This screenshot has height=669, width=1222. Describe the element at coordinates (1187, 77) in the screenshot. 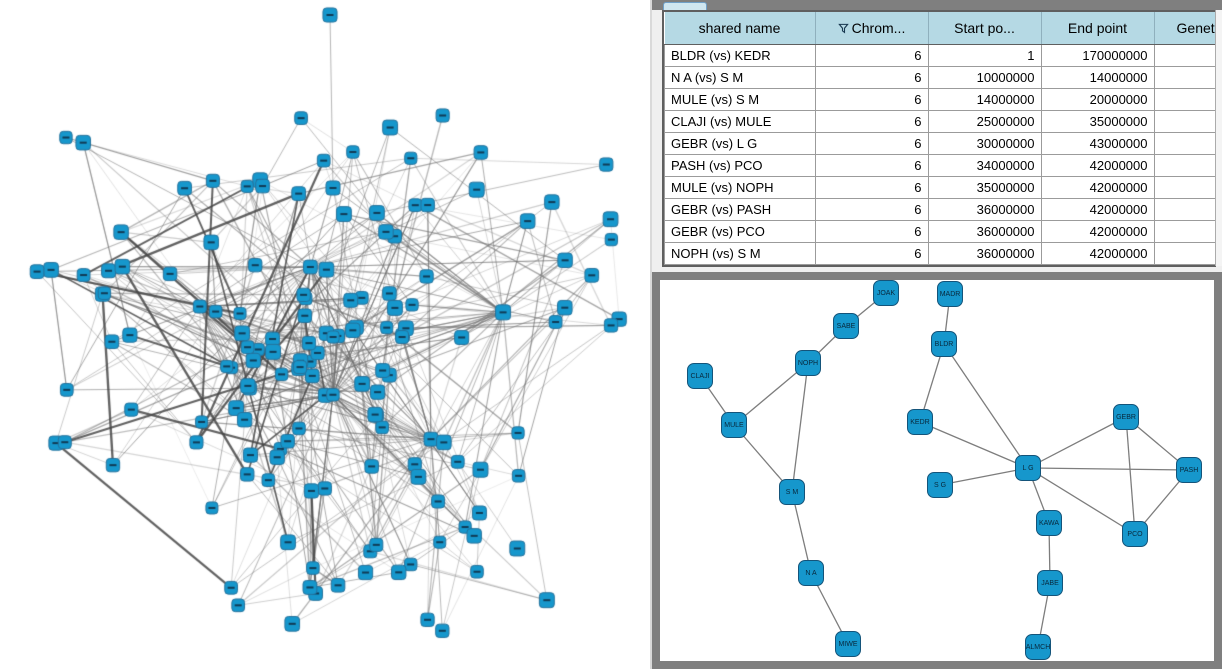

I see `table-cell: 6.6` at that location.